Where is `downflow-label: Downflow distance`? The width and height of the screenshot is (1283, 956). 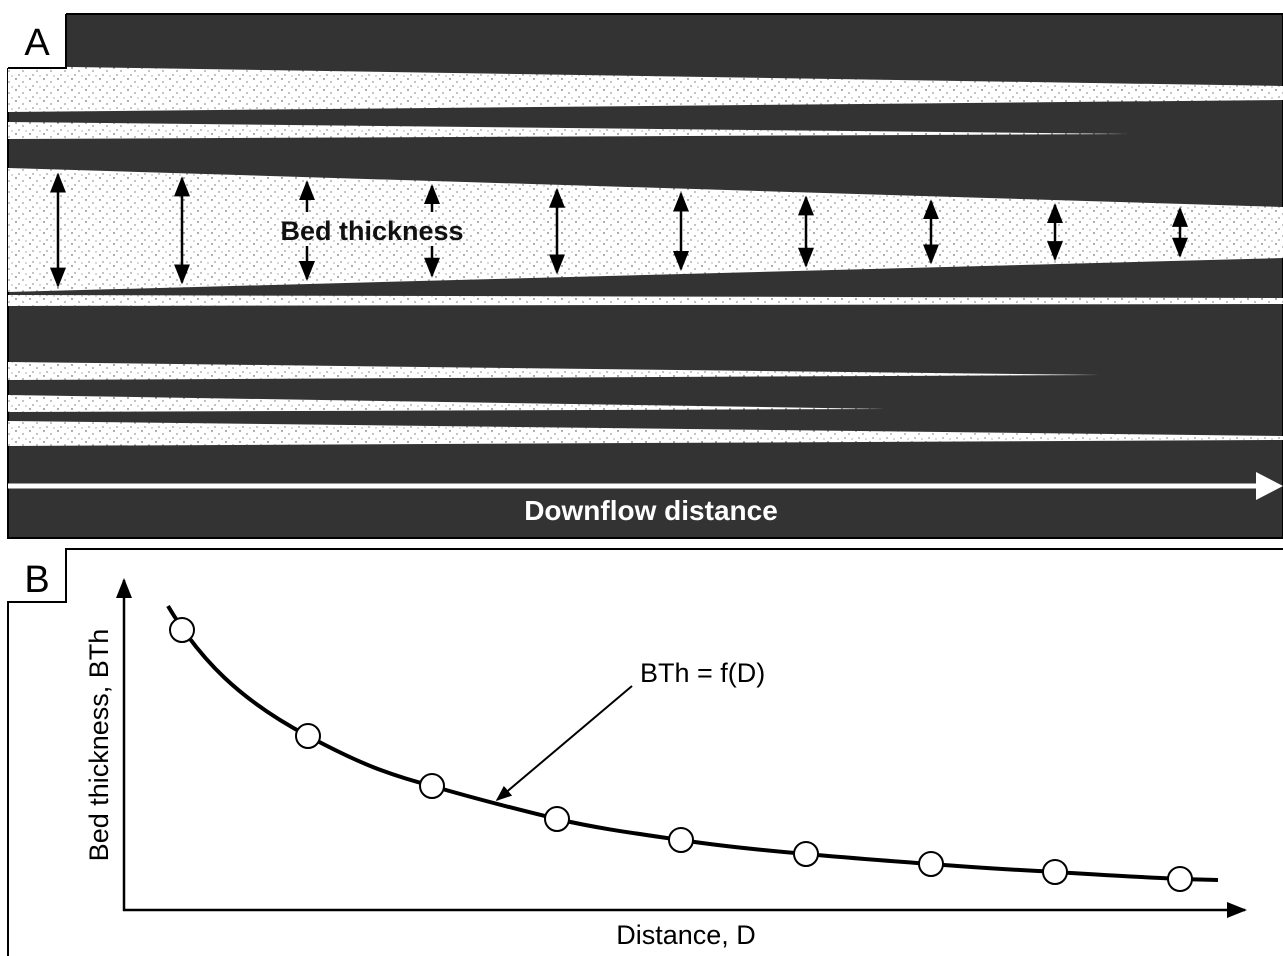
downflow-label: Downflow distance is located at coordinates (651, 510).